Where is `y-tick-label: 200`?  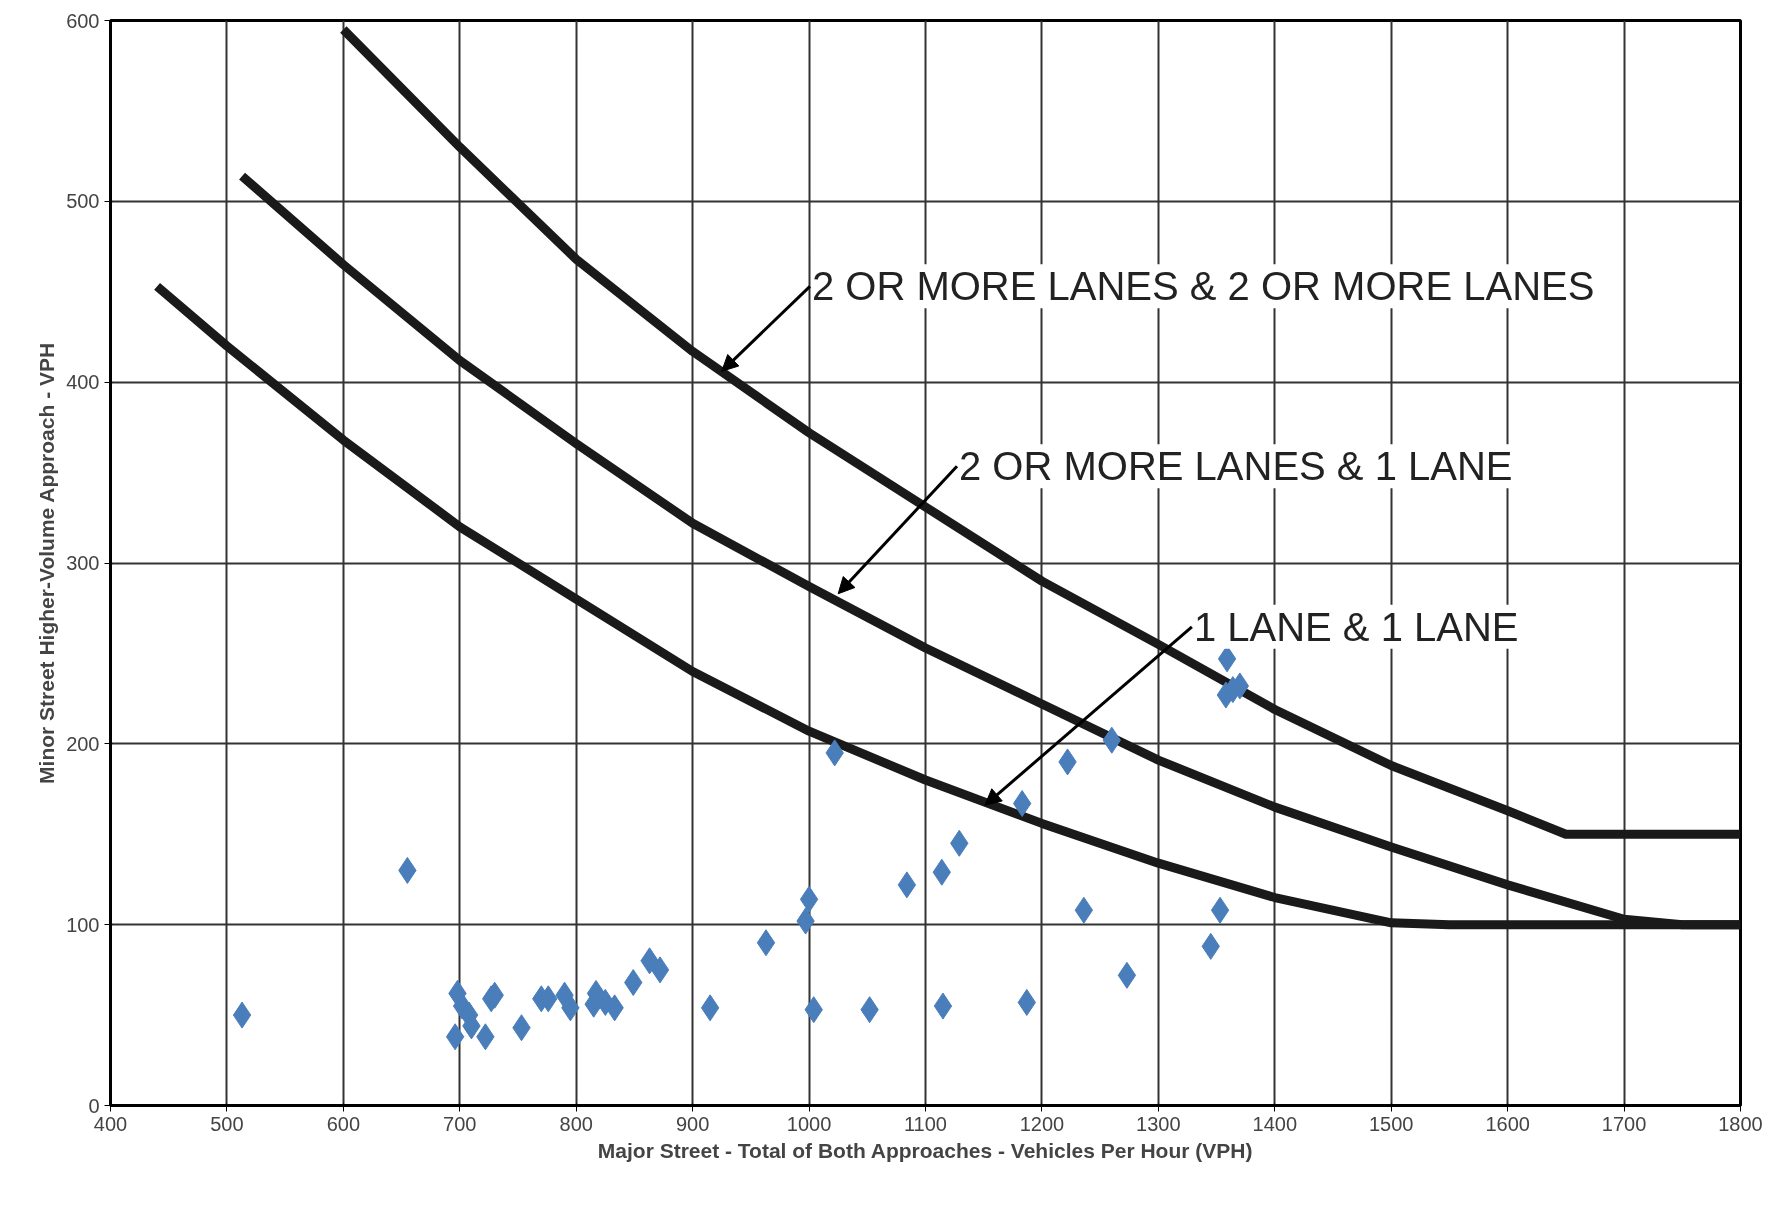
y-tick-label: 200 is located at coordinates (83, 743).